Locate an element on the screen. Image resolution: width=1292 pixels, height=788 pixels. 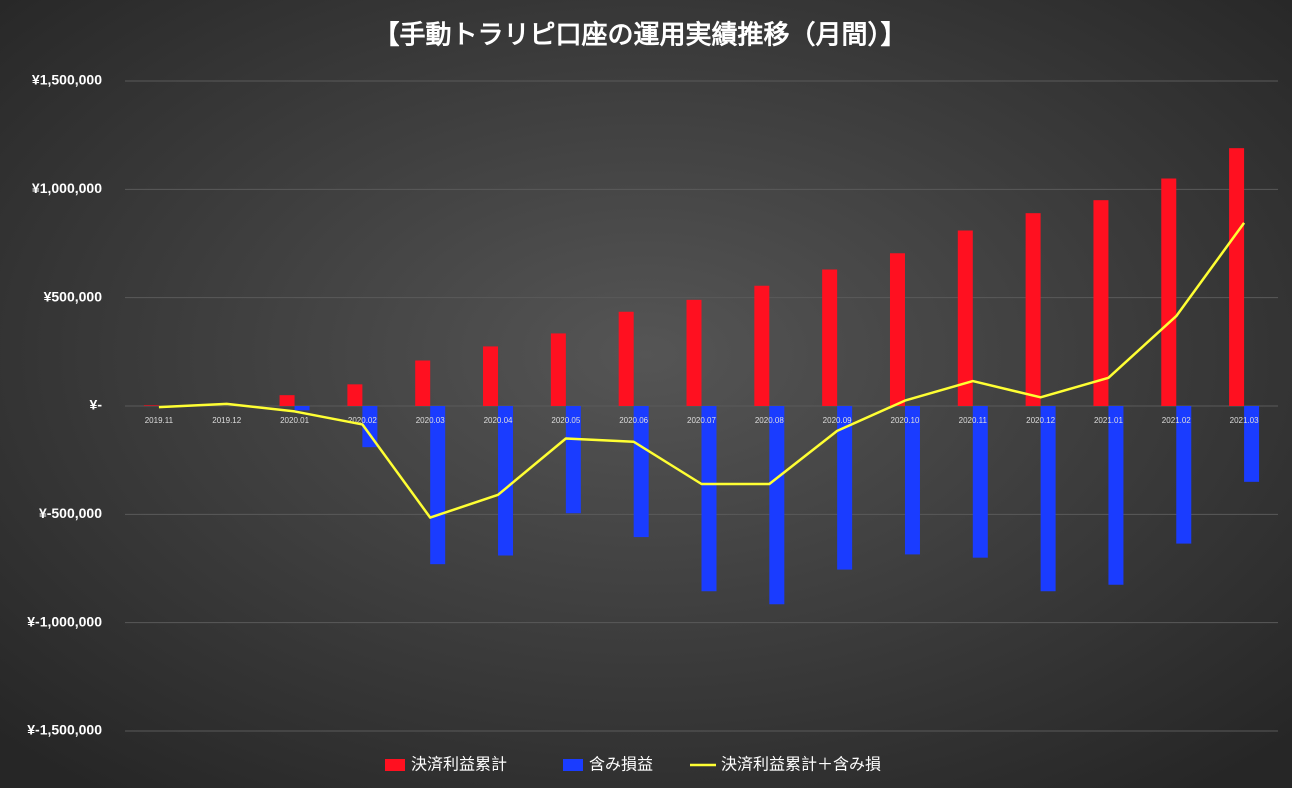
y-tick-label: ¥500,000 is located at coordinates (73, 296).